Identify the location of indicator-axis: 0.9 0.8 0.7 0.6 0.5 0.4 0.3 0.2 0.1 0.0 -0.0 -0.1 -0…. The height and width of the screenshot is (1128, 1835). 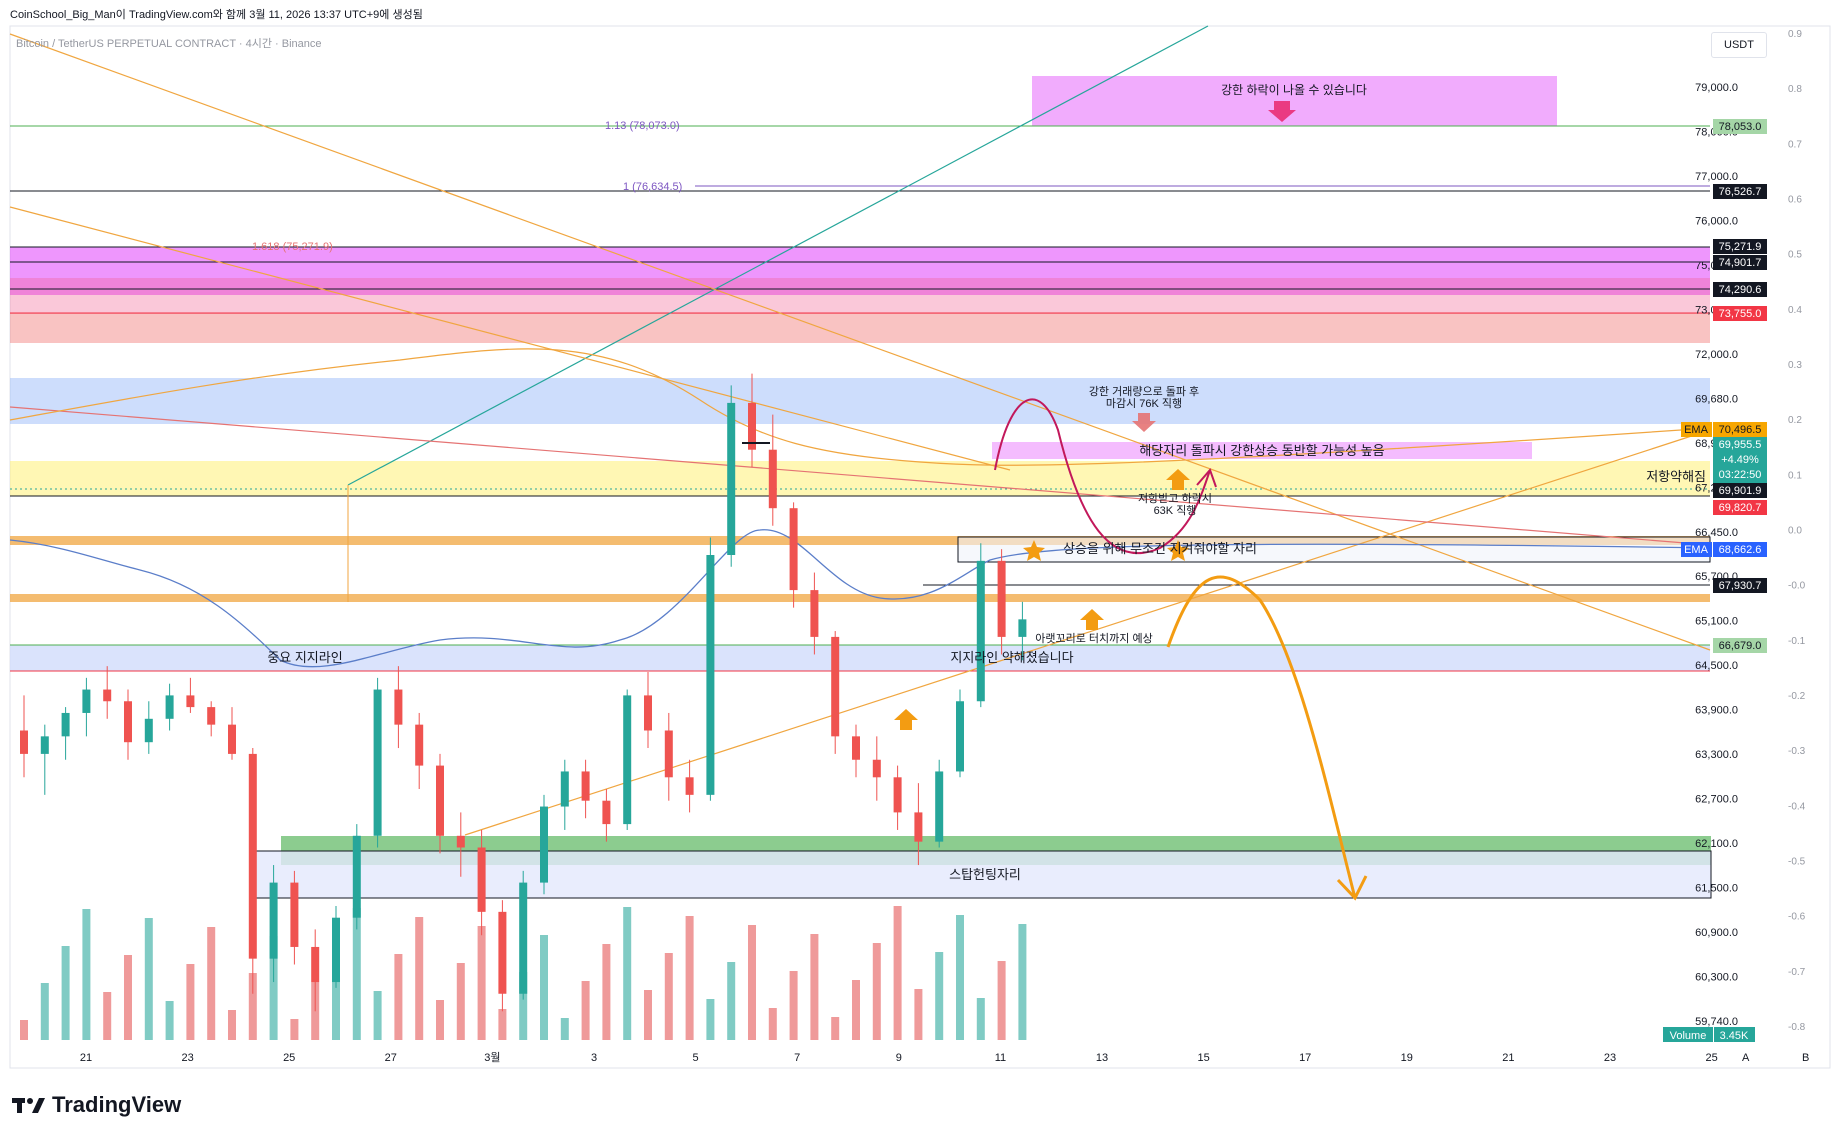
(1797, 531).